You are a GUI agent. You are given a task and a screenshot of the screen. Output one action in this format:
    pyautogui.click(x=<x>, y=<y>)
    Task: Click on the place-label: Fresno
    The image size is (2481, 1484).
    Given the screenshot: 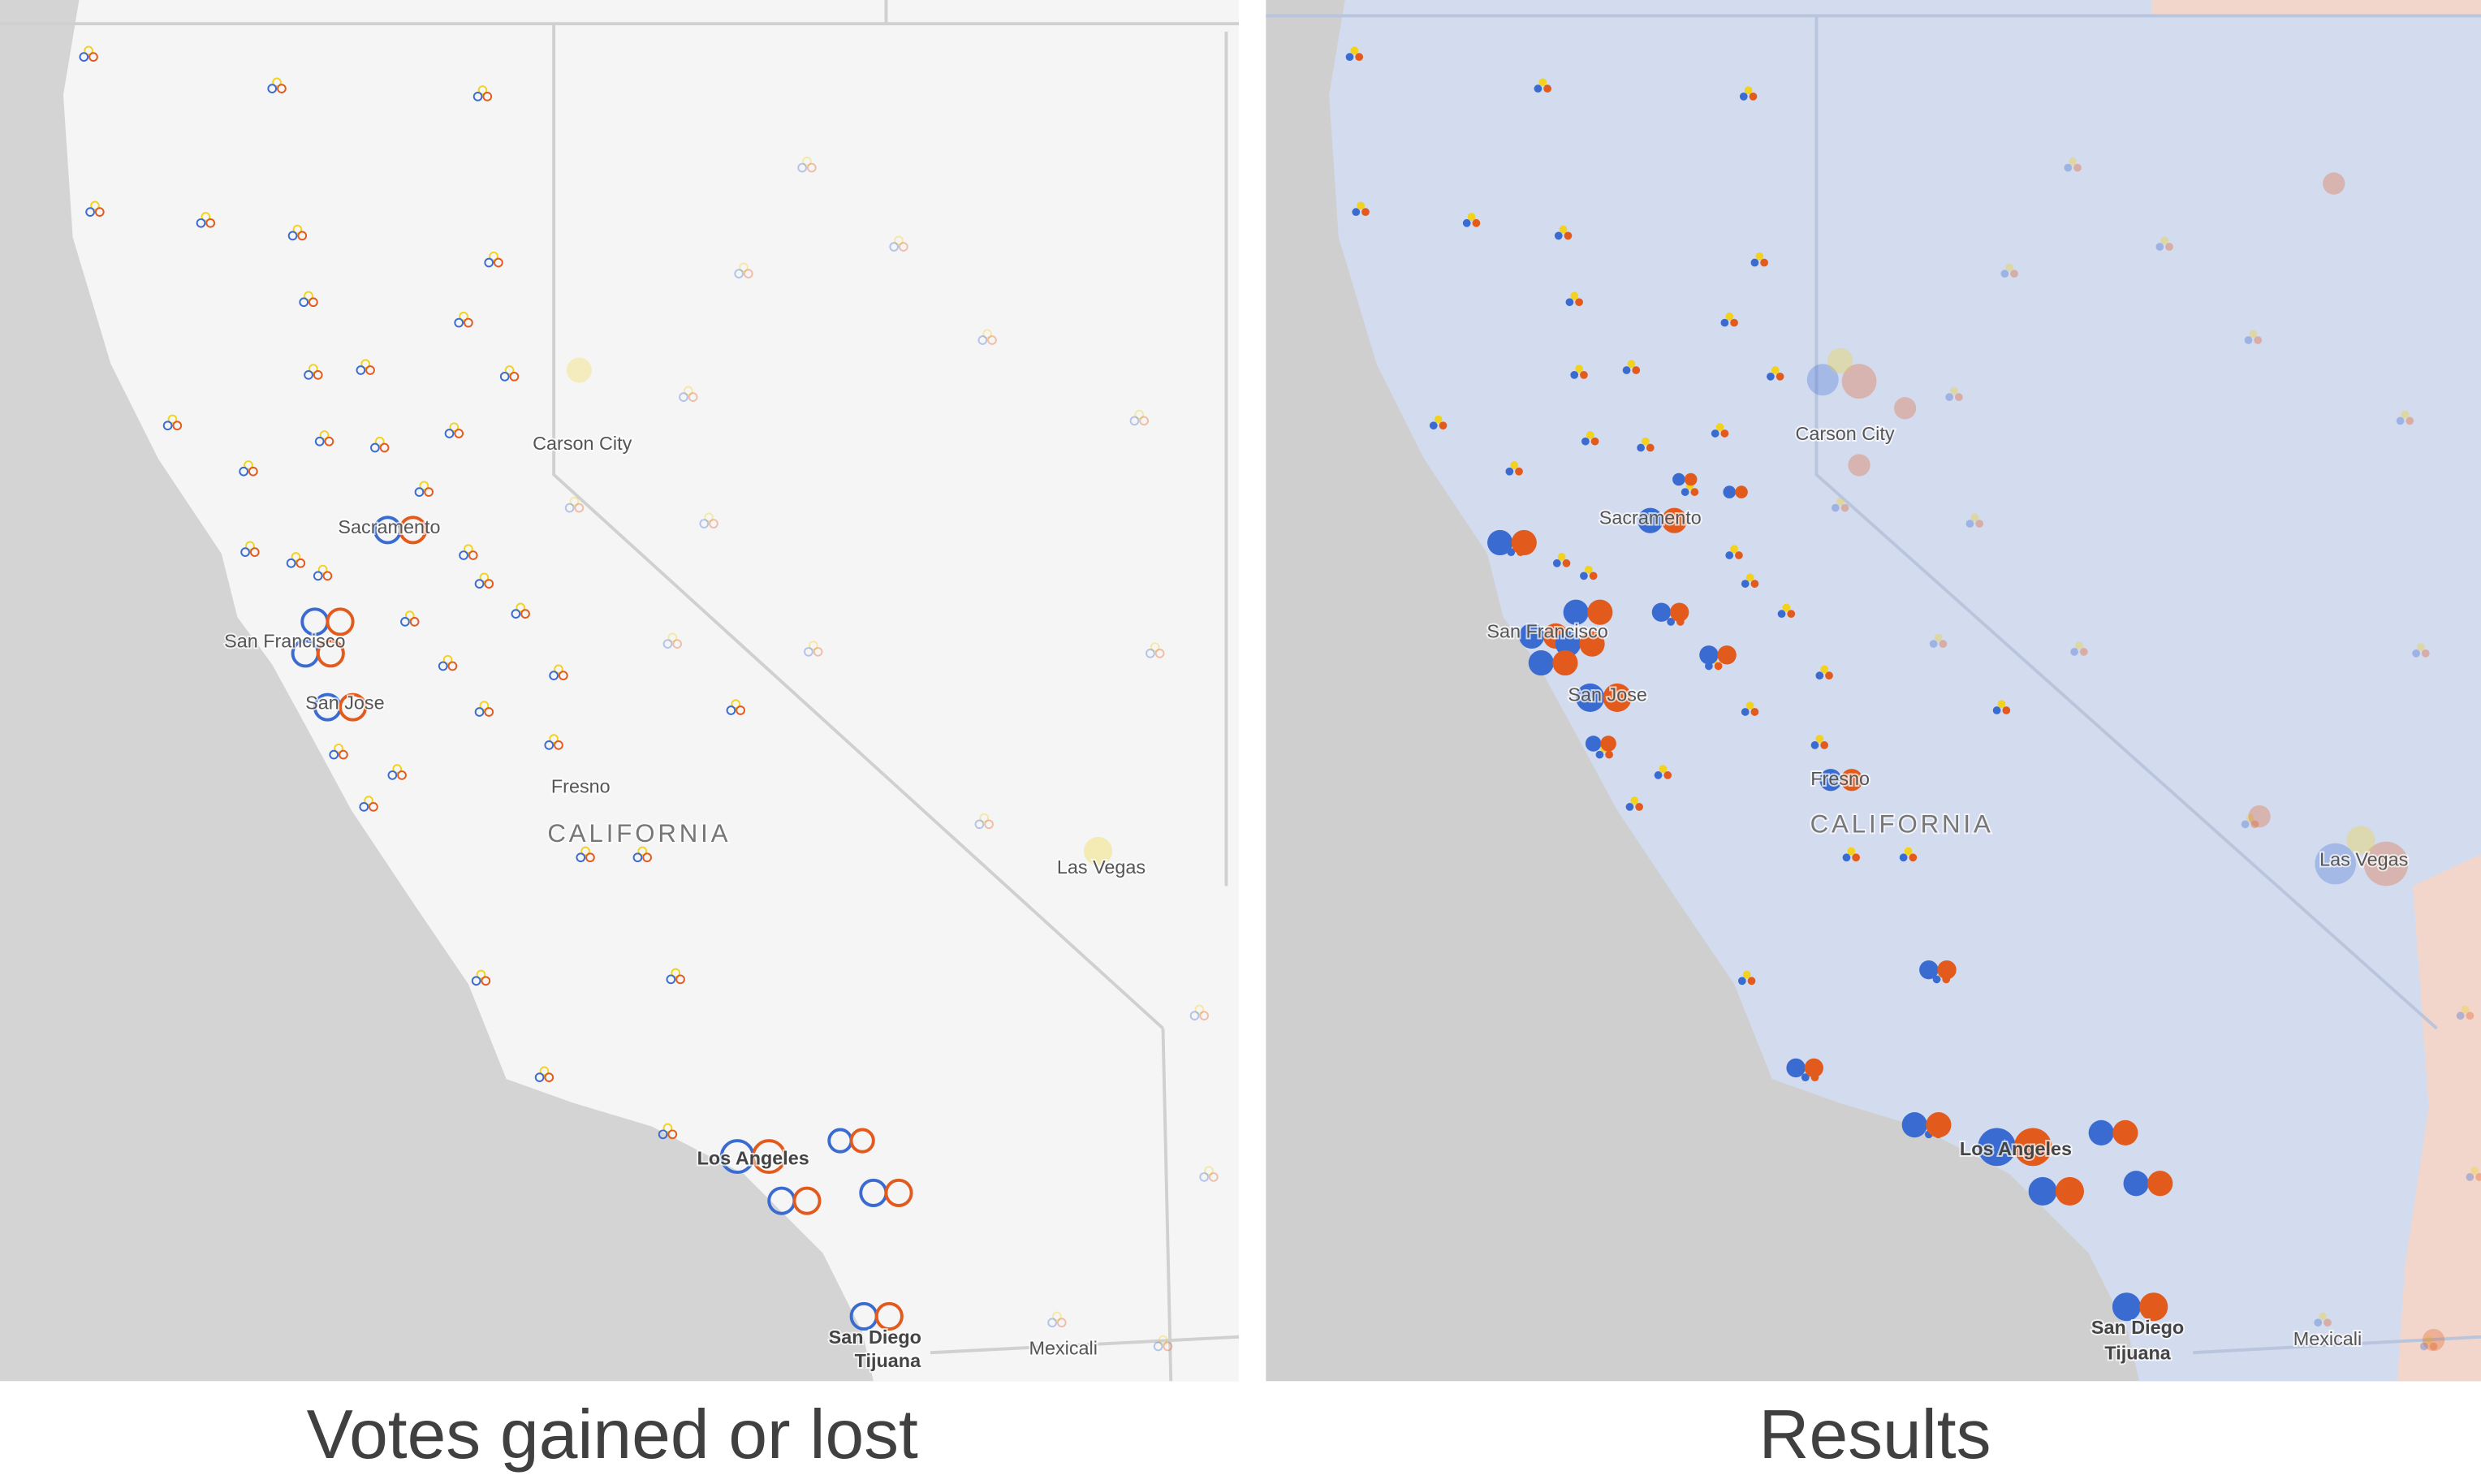 What is the action you would take?
    pyautogui.click(x=581, y=786)
    